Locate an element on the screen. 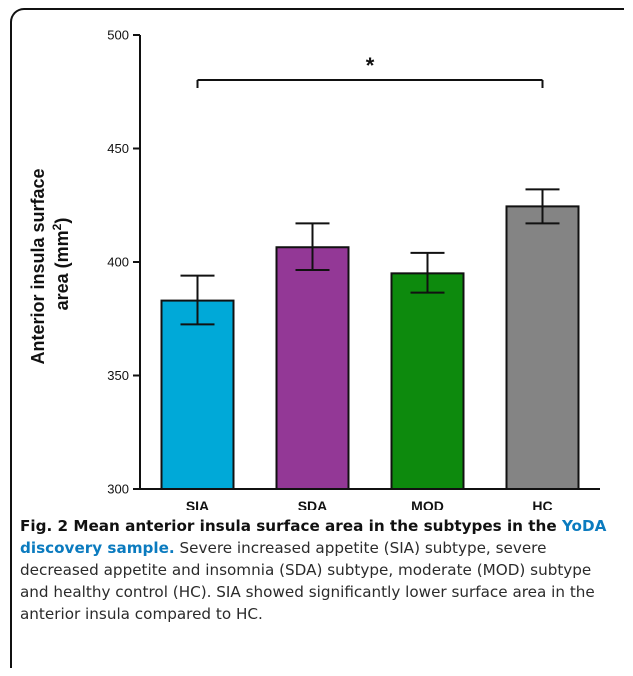  x-tick-label: HC is located at coordinates (542, 504).